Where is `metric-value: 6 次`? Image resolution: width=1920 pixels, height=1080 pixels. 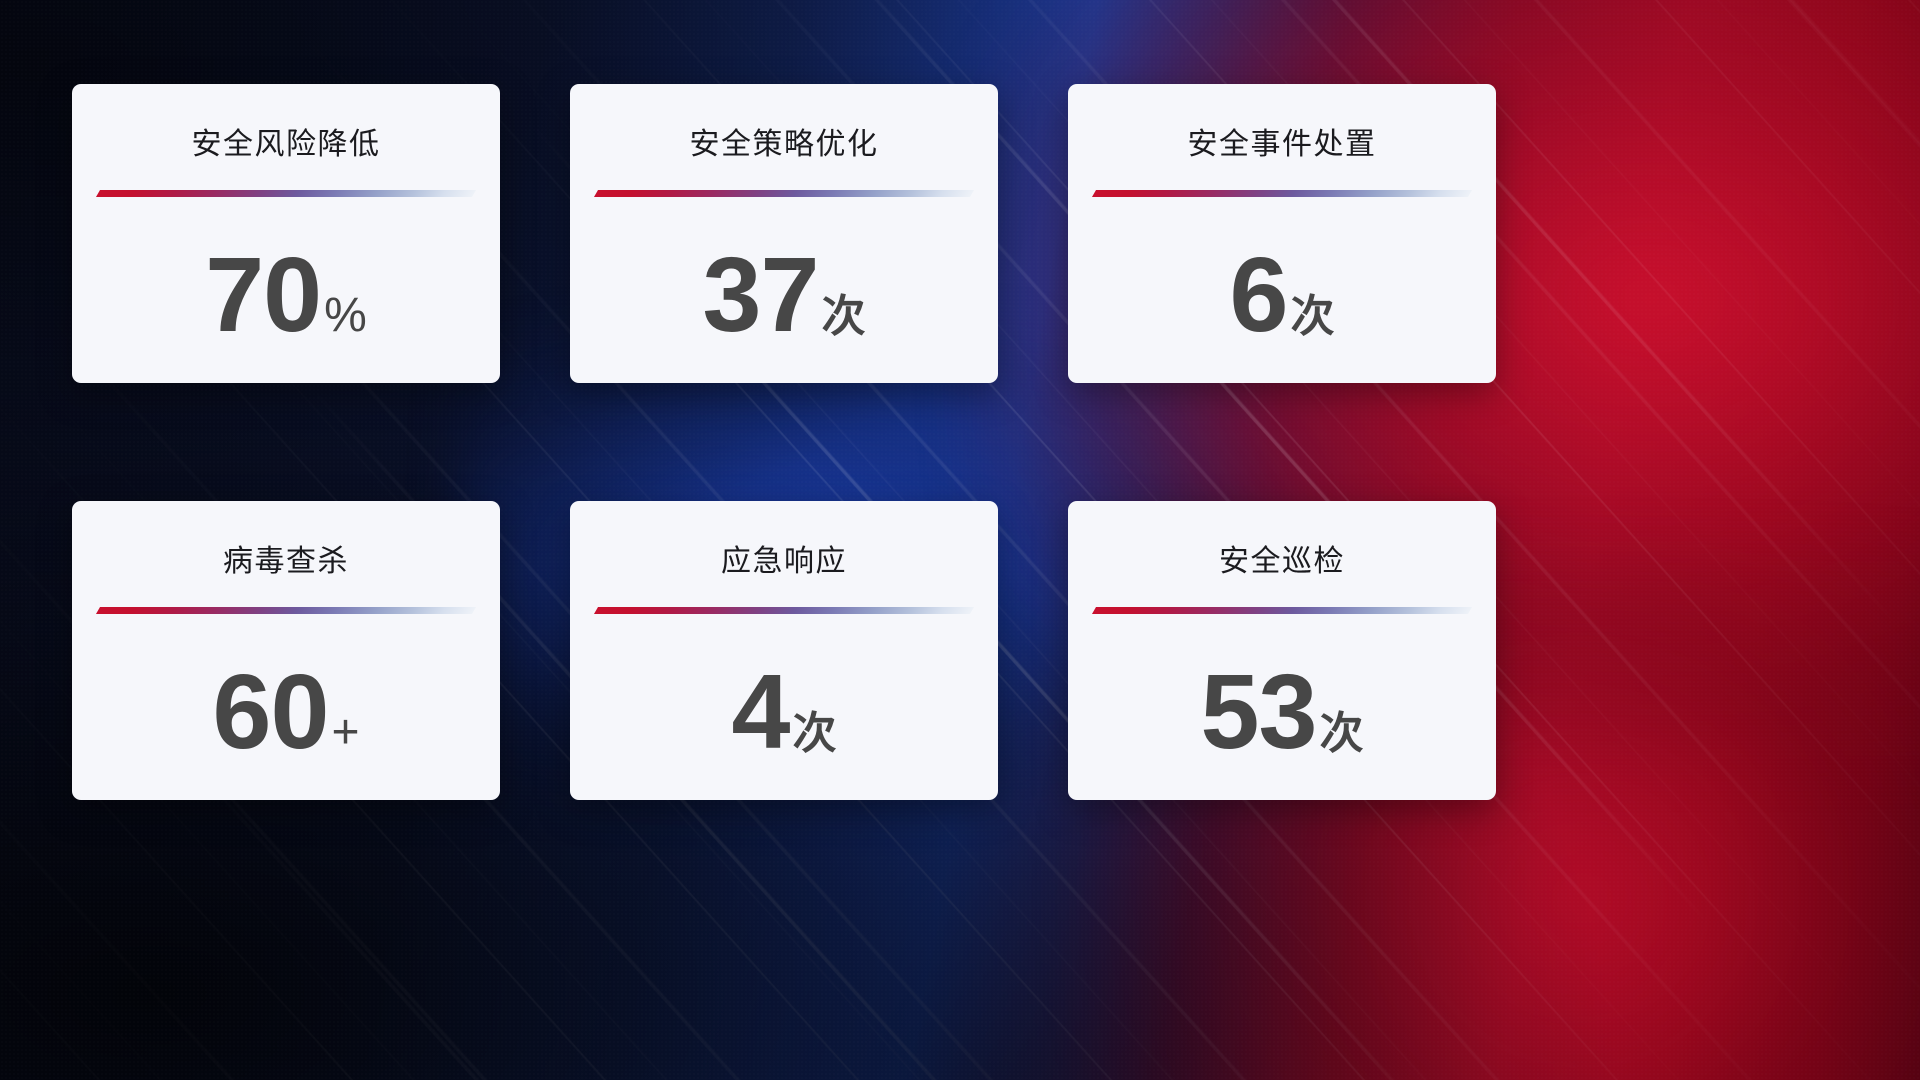 metric-value: 6 次 is located at coordinates (1282, 295).